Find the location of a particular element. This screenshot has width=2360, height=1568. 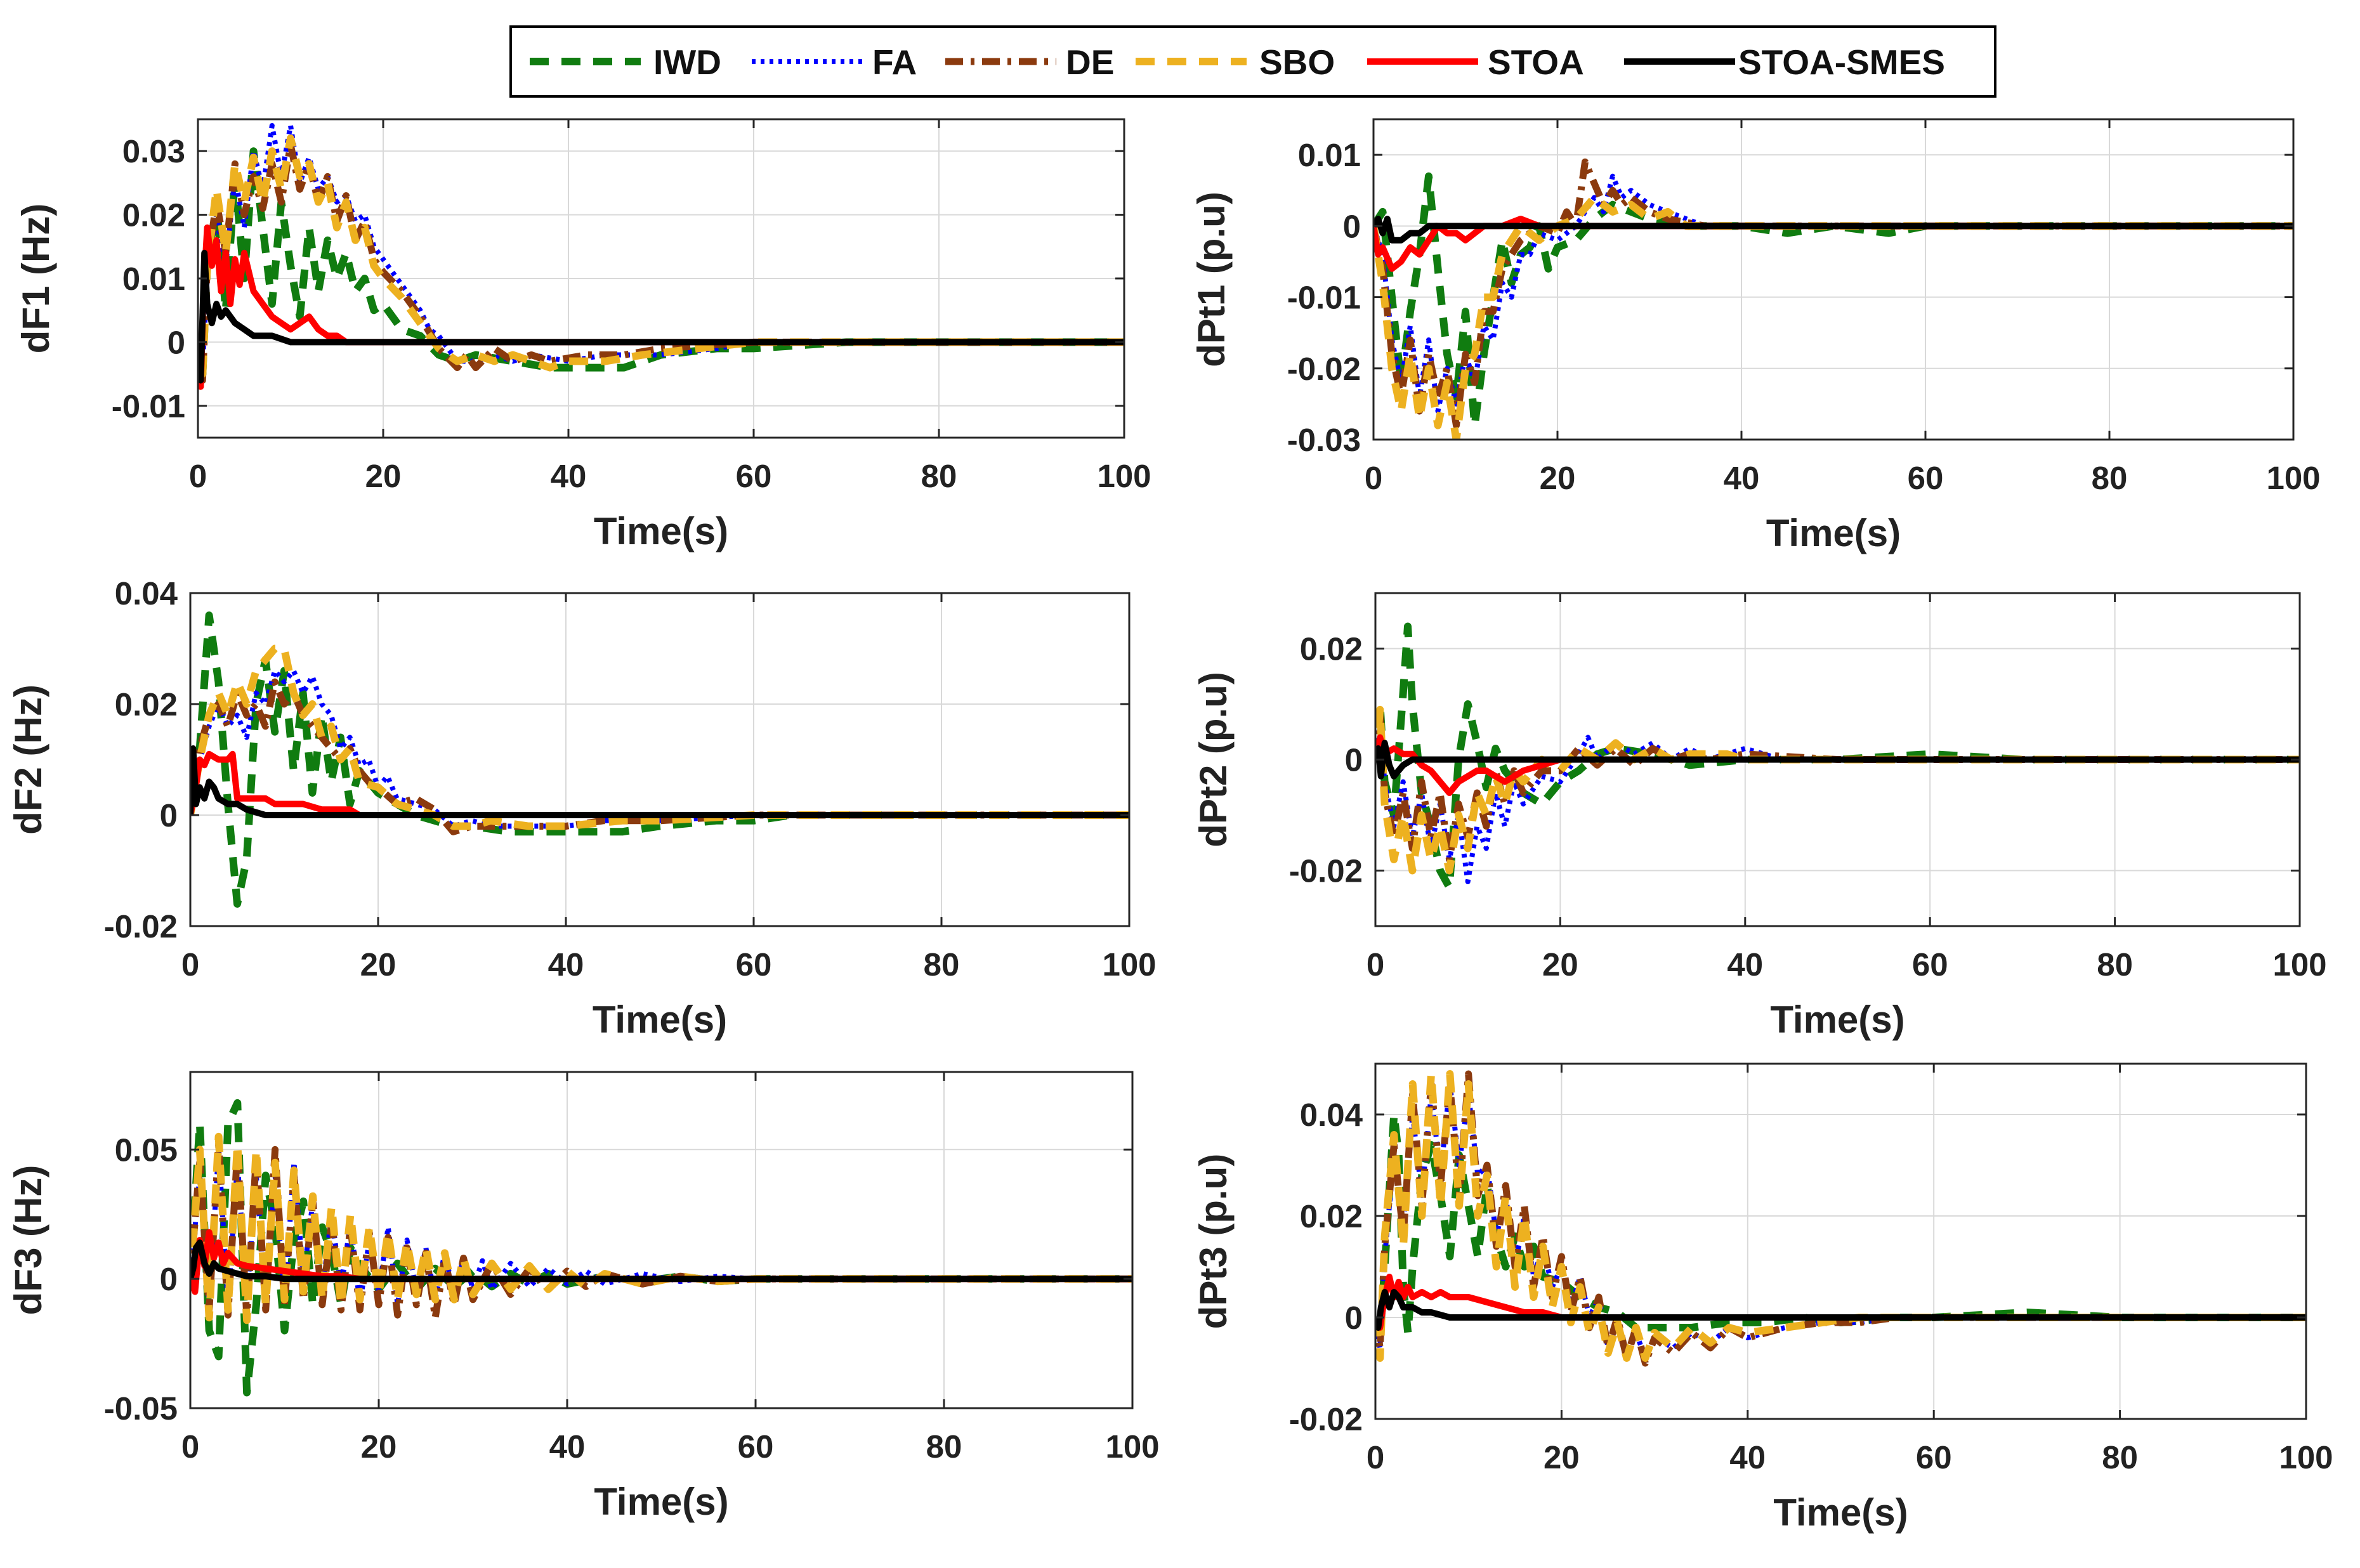

legend-label-stoa: STOA is located at coordinates (1536, 62).